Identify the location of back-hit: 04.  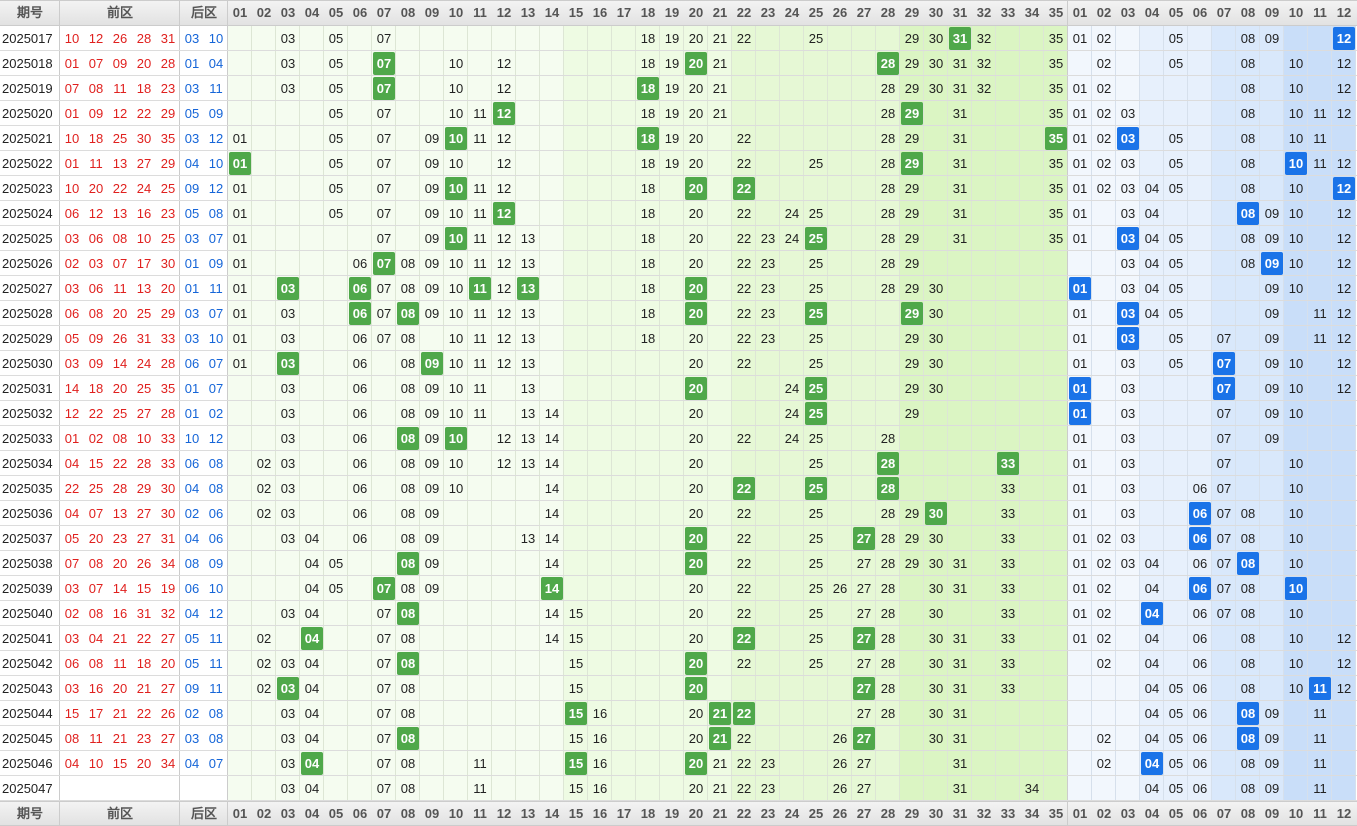
(1152, 613).